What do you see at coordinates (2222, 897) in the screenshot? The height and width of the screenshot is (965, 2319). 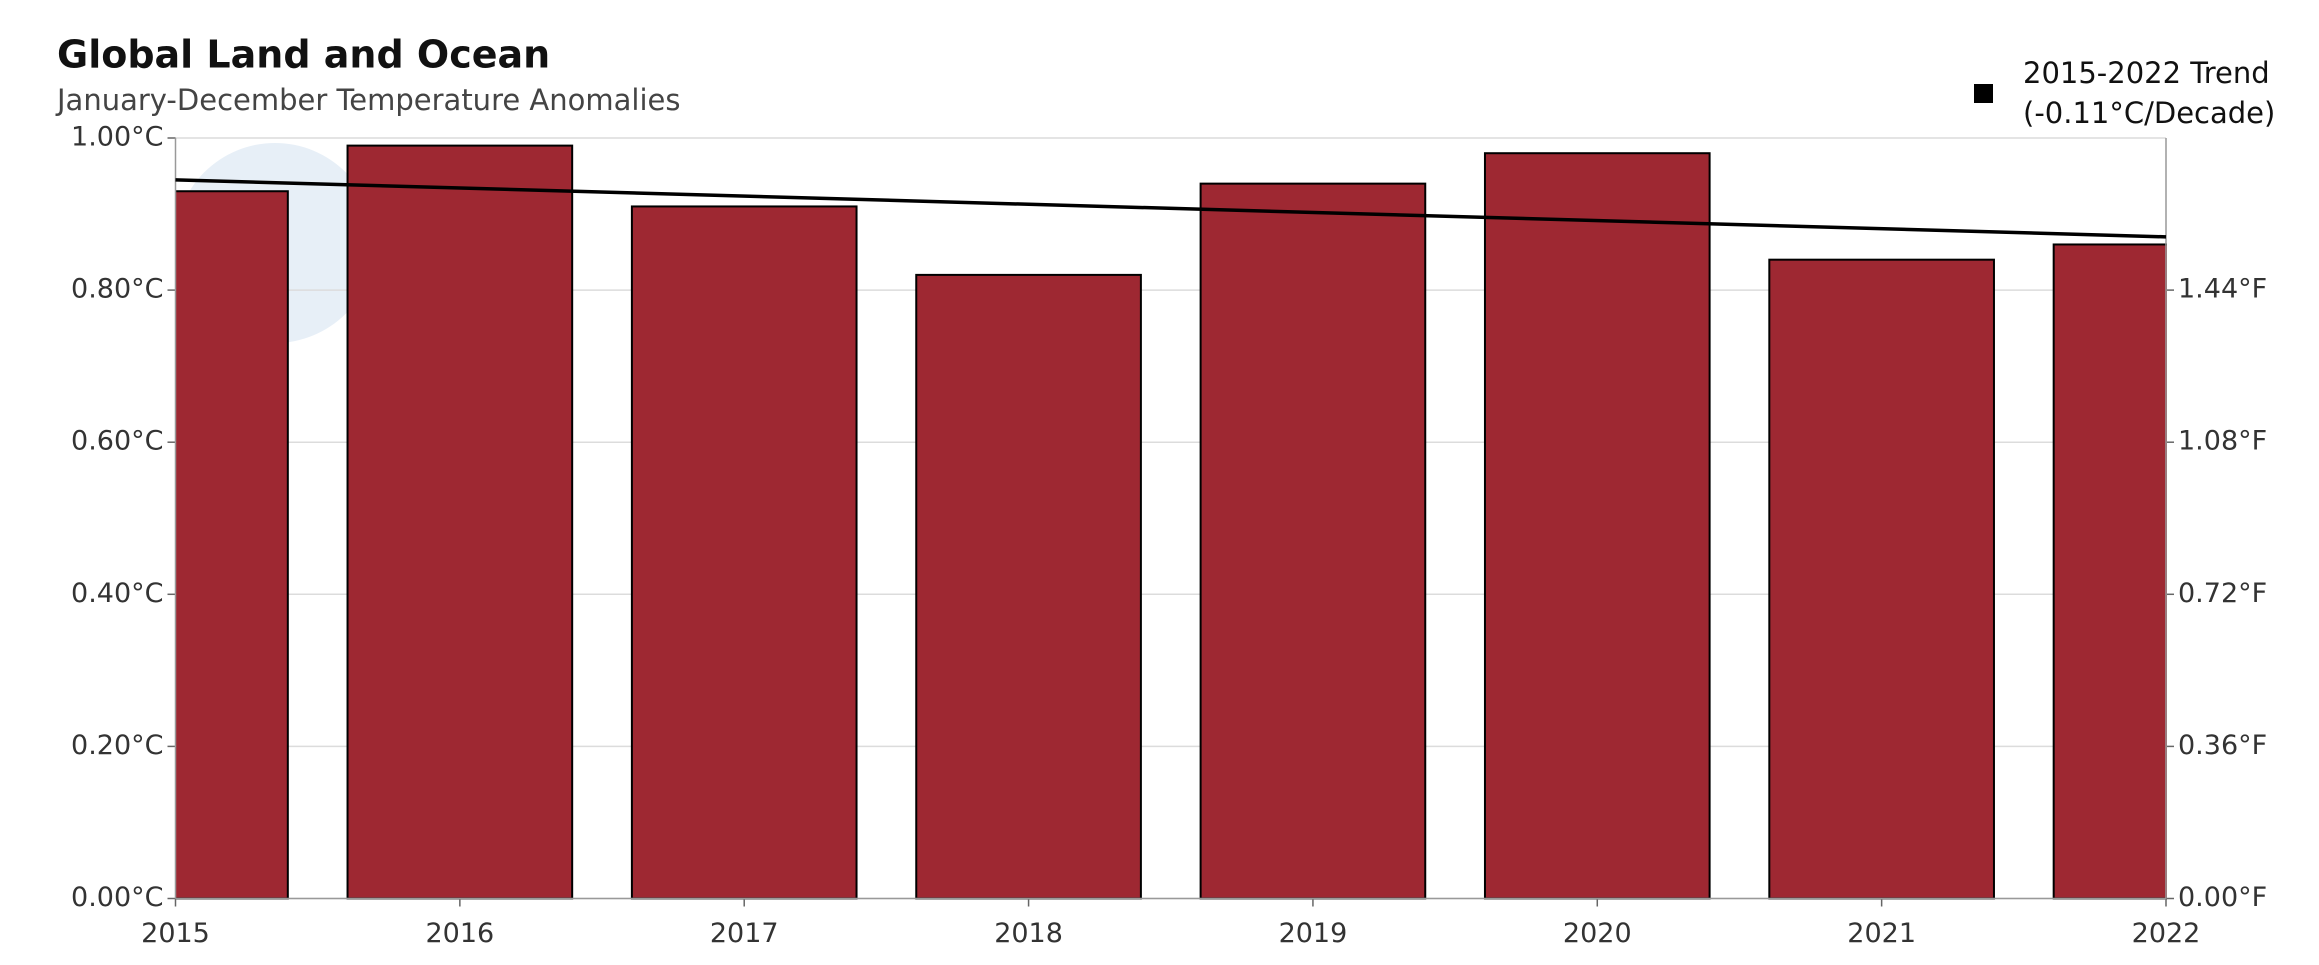 I see `y2-tick-label: 0.00°F` at bounding box center [2222, 897].